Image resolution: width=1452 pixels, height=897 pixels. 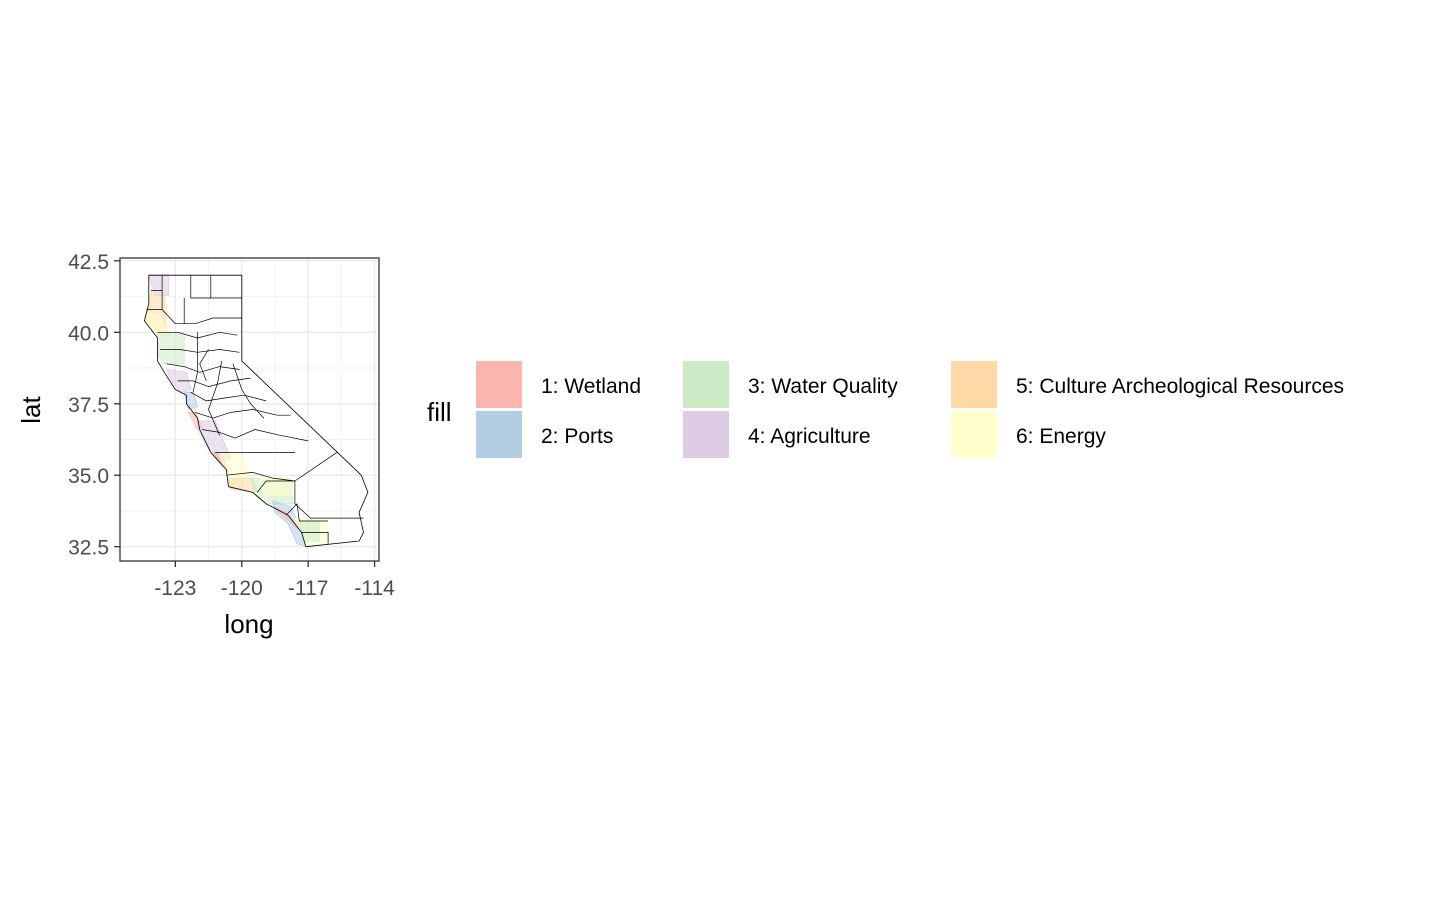 I want to click on legend-label: 6: Energy, so click(x=1061, y=436).